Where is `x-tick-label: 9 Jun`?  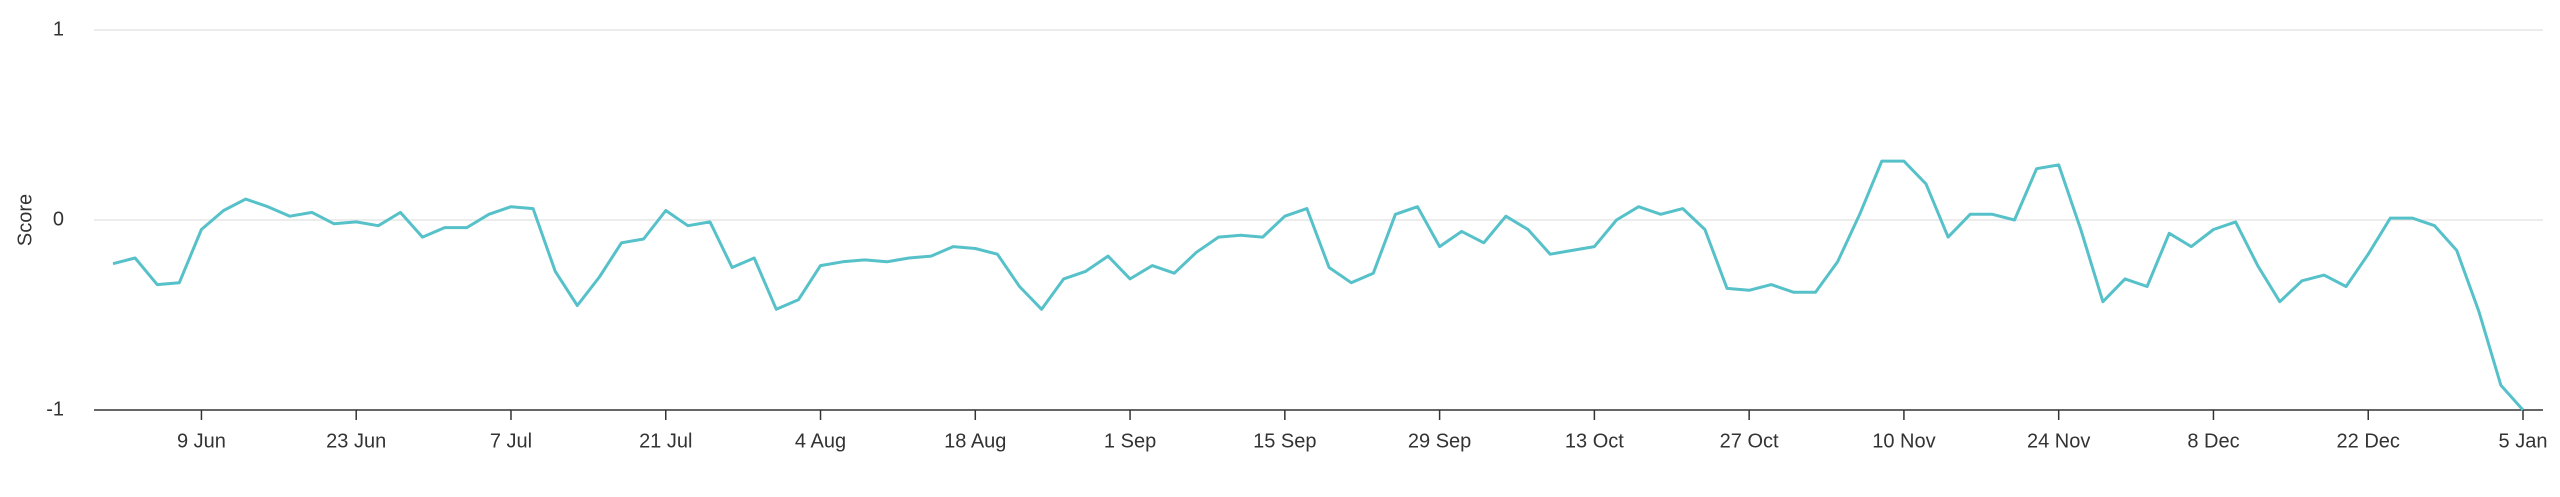 x-tick-label: 9 Jun is located at coordinates (201, 441).